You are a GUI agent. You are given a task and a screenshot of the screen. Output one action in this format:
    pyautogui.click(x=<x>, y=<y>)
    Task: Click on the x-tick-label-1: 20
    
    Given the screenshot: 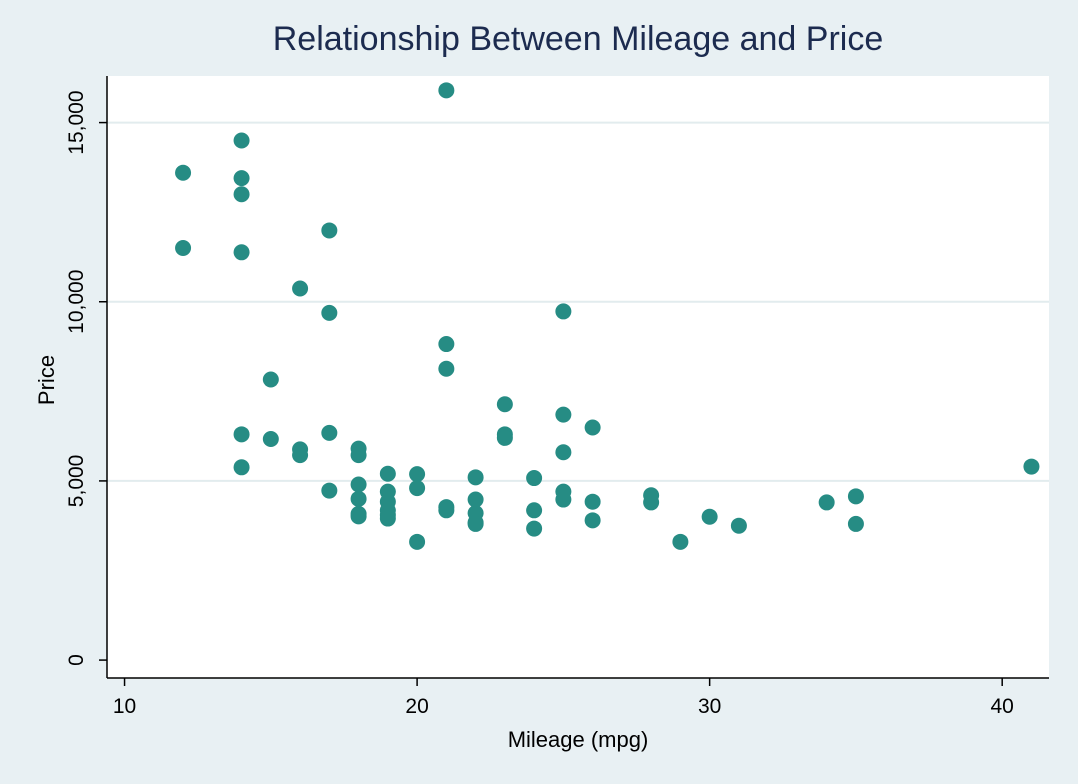 What is the action you would take?
    pyautogui.click(x=416, y=706)
    